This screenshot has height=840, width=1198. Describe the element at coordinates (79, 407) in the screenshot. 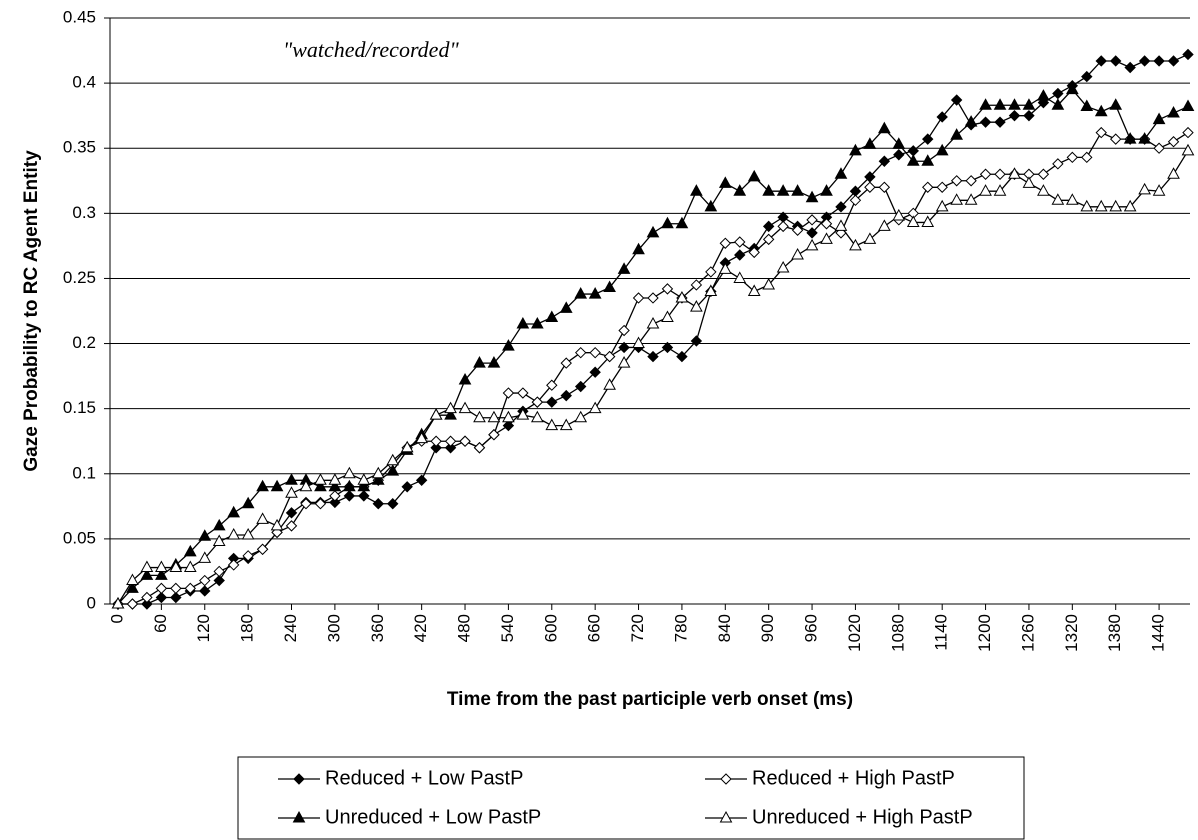

I see `y-tick-label: 0.15` at that location.